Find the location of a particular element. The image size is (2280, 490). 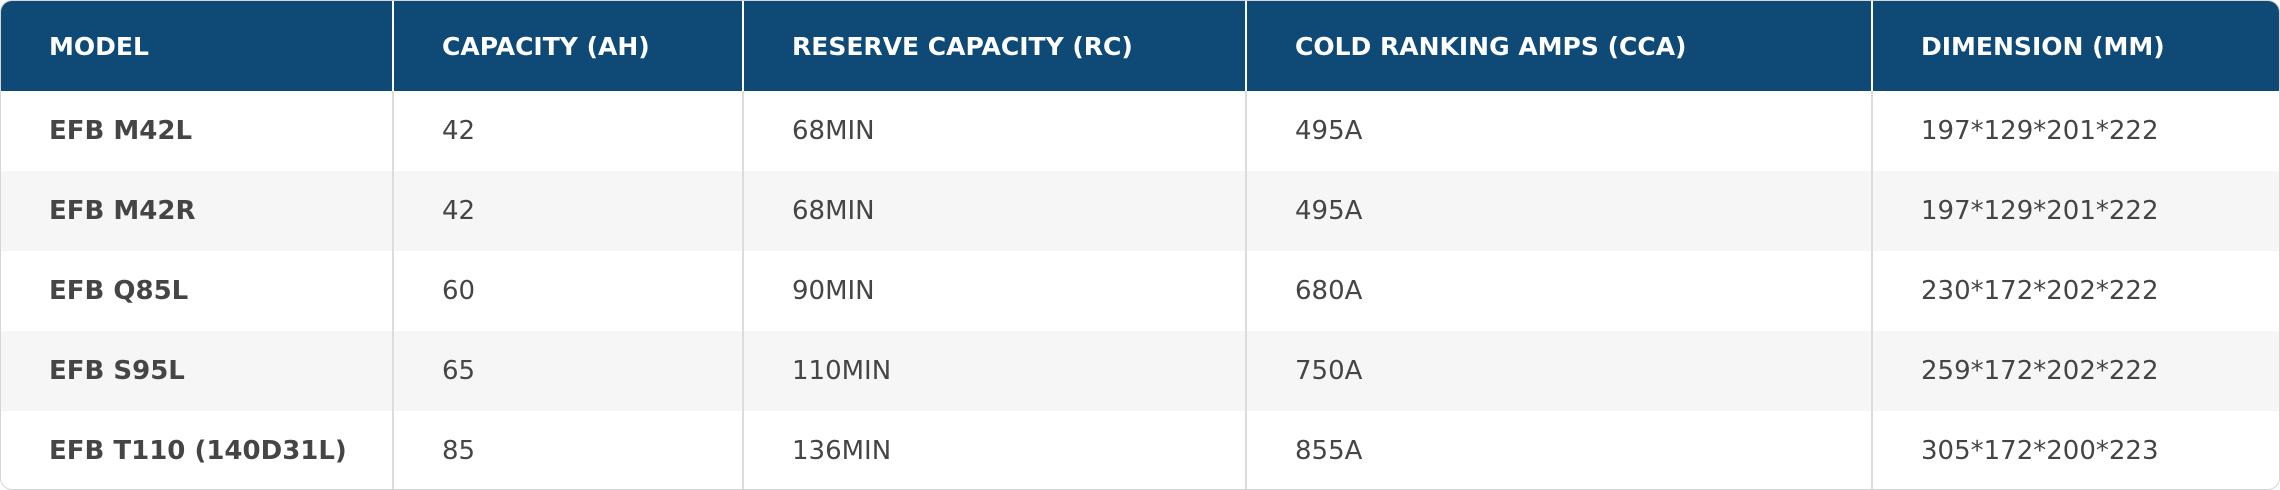

model-cell: EFB S95L is located at coordinates (197, 371).